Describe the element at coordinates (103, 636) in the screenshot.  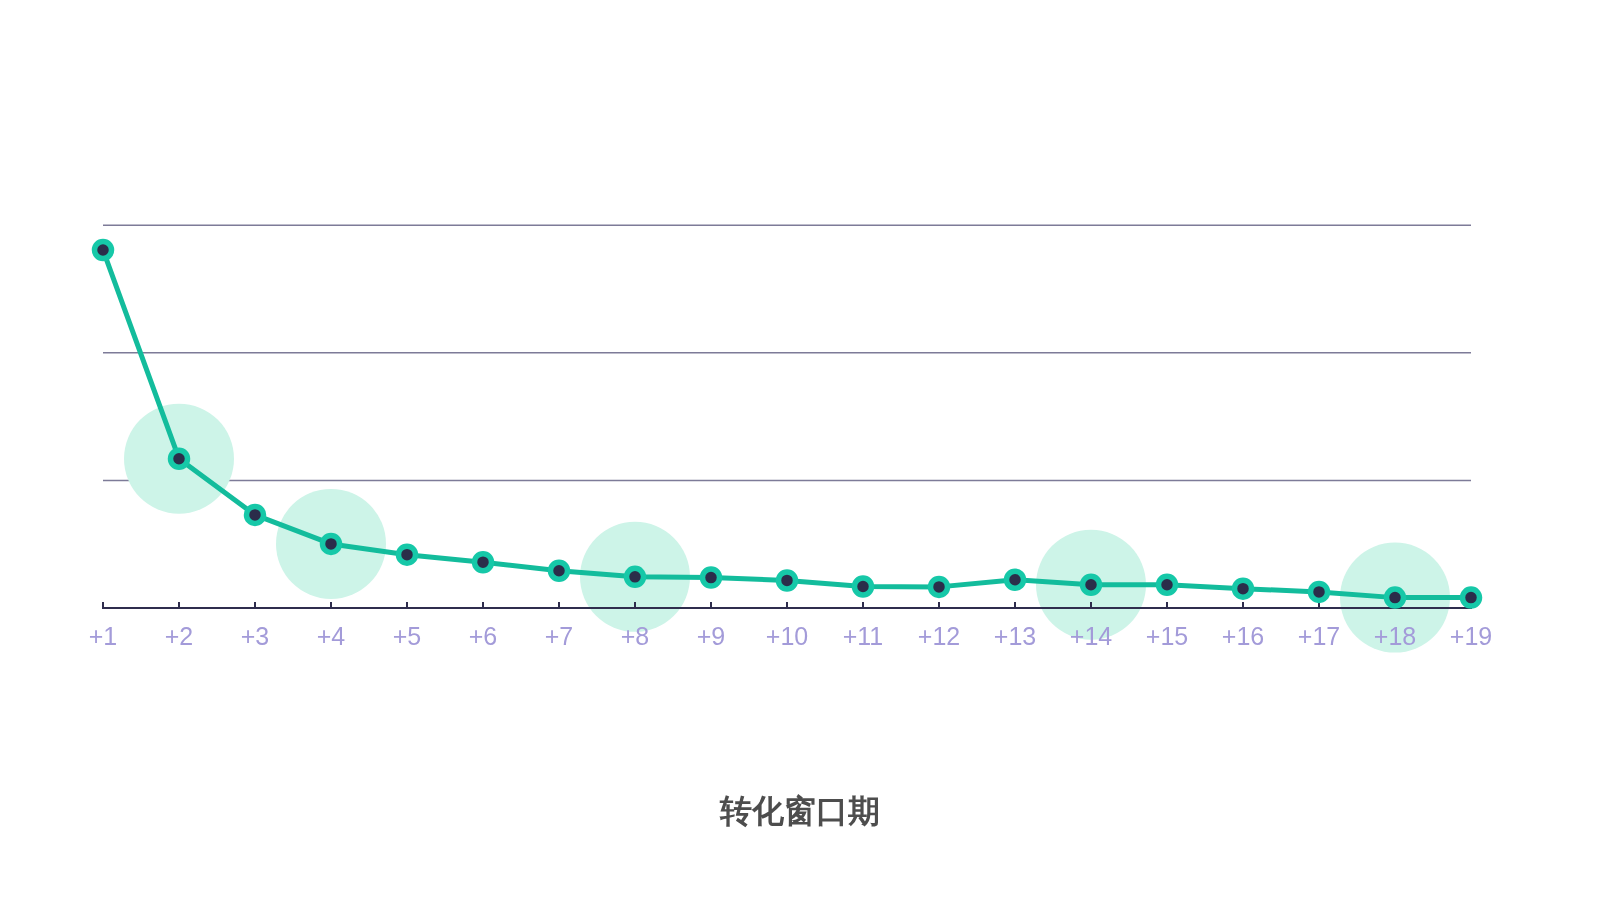
I see `x-tick-label: +1` at that location.